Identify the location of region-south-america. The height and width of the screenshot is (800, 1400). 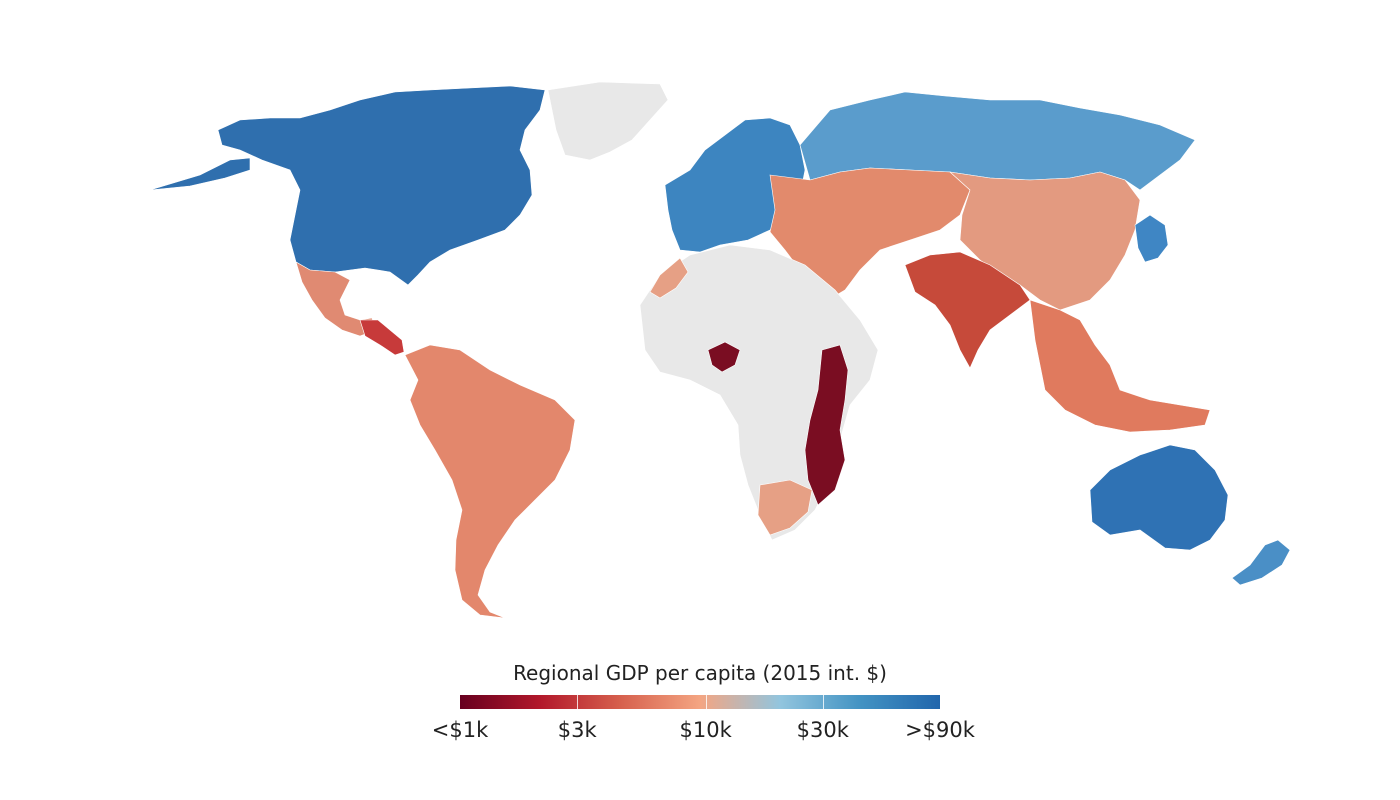
(490, 481).